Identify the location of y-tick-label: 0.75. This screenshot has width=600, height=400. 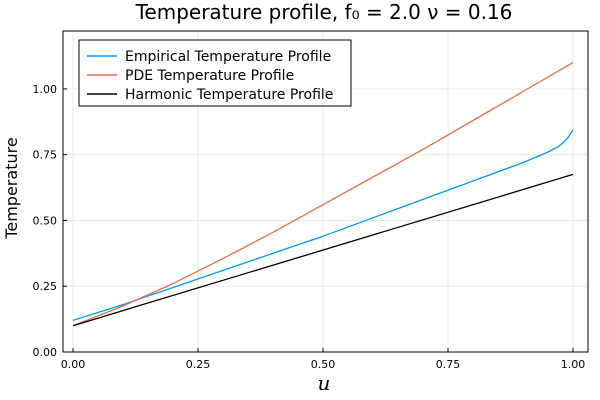
(45, 155).